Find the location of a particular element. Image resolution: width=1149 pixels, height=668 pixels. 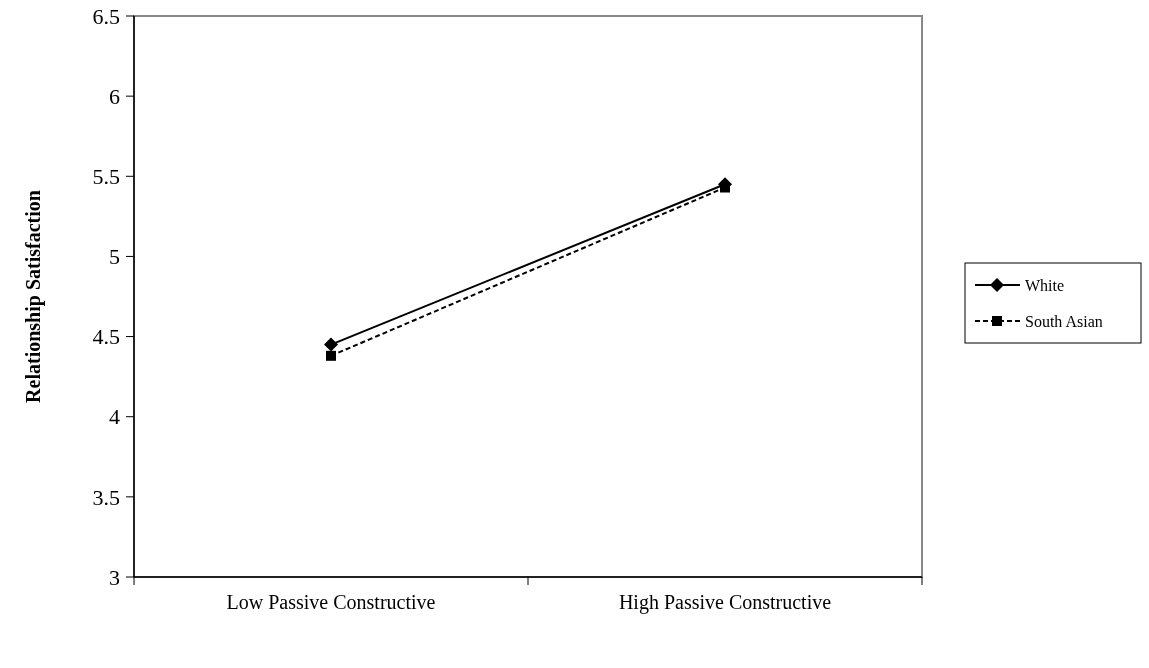

y-tick-label: 4 is located at coordinates (114, 417).